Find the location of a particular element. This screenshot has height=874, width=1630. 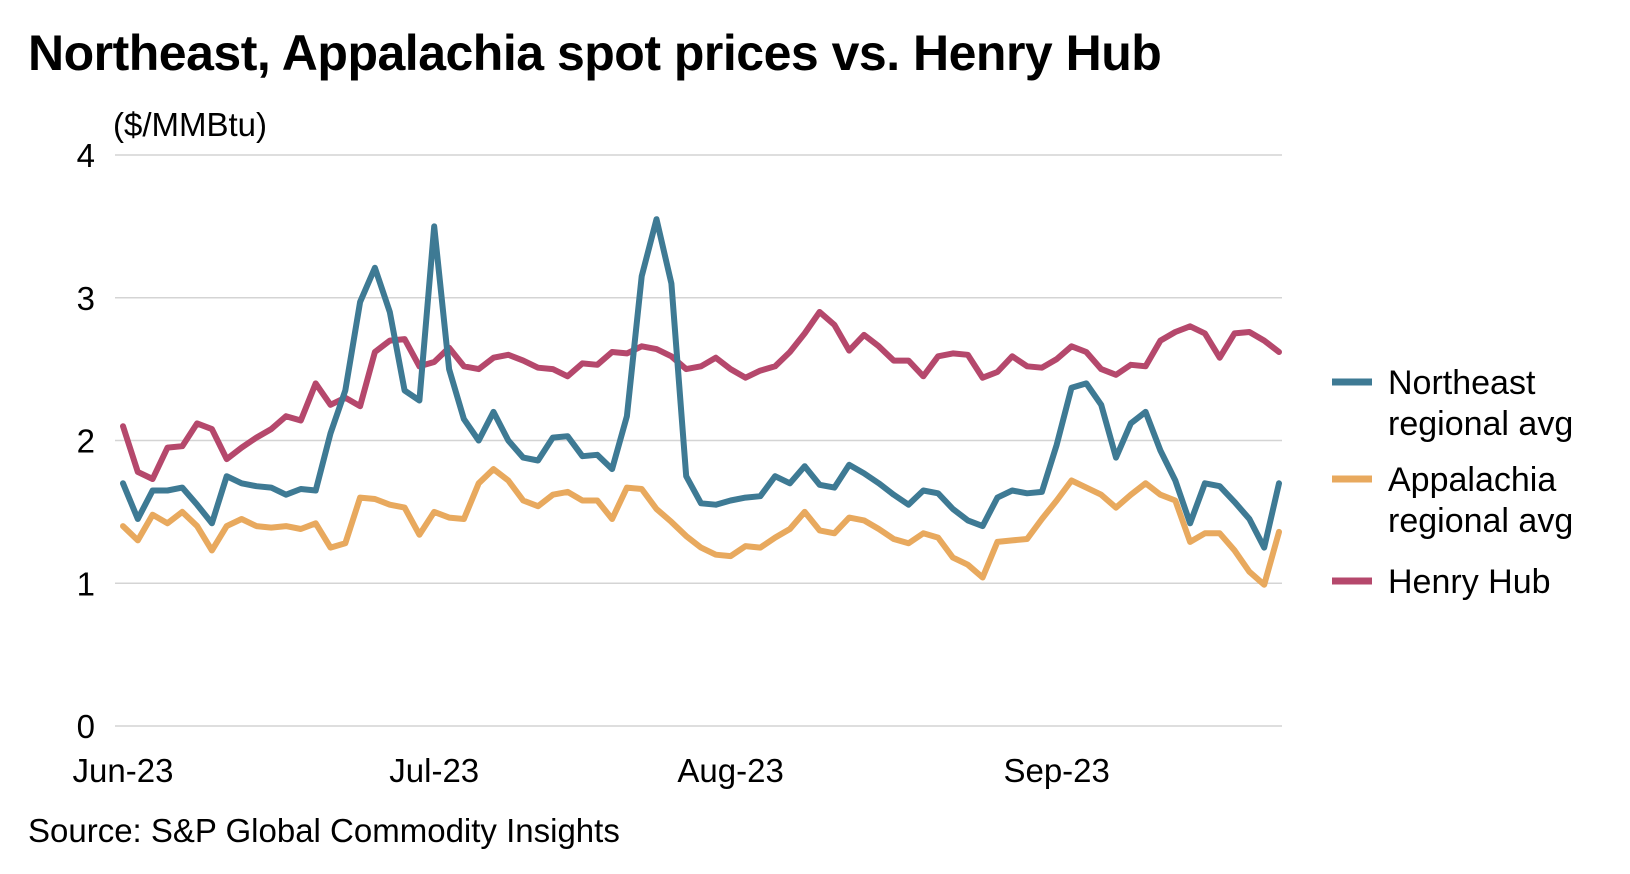

y-tick-label: 0 is located at coordinates (86, 726).